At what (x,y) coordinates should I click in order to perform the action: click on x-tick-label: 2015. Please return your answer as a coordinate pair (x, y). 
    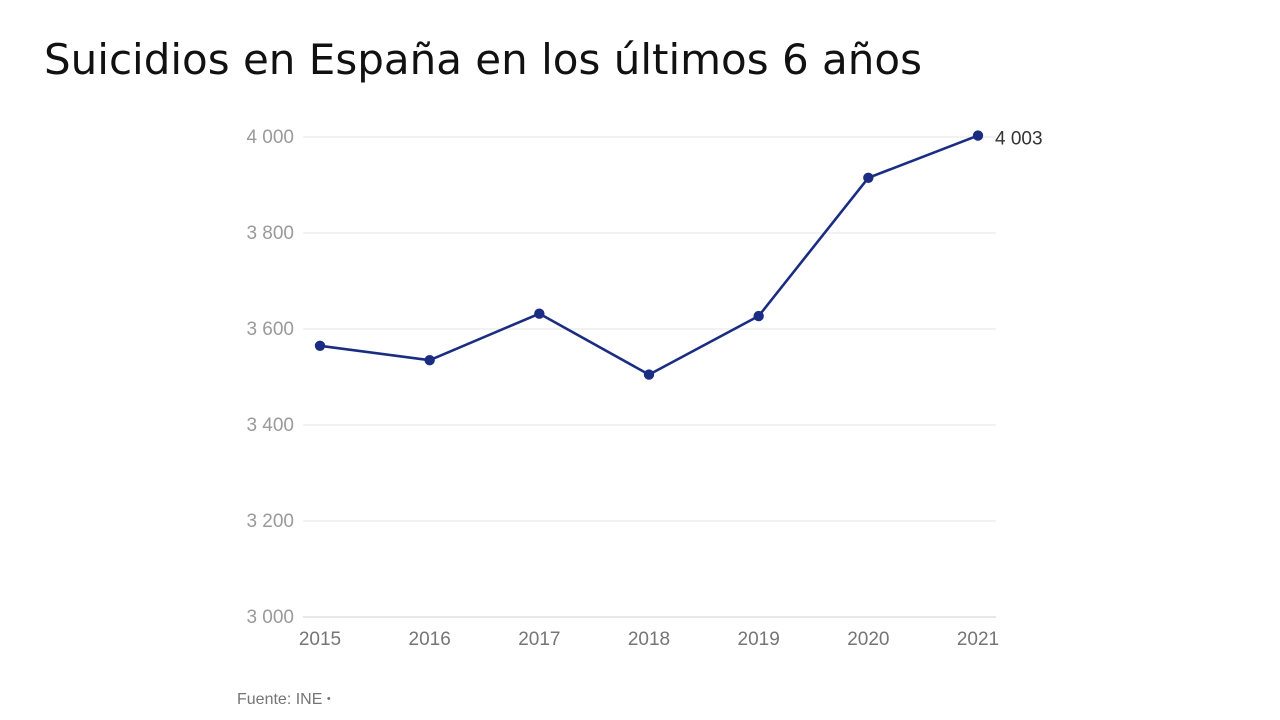
    Looking at the image, I should click on (320, 639).